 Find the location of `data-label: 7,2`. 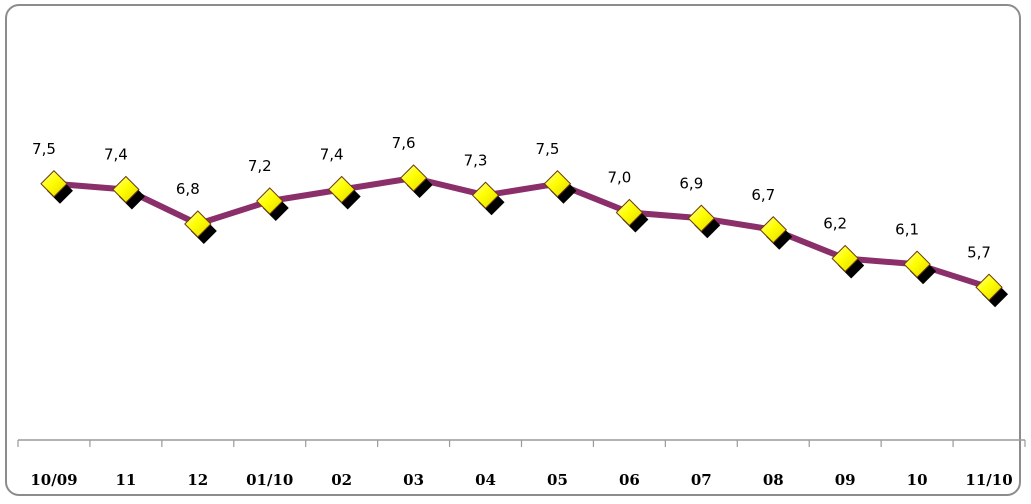

data-label: 7,2 is located at coordinates (260, 166).